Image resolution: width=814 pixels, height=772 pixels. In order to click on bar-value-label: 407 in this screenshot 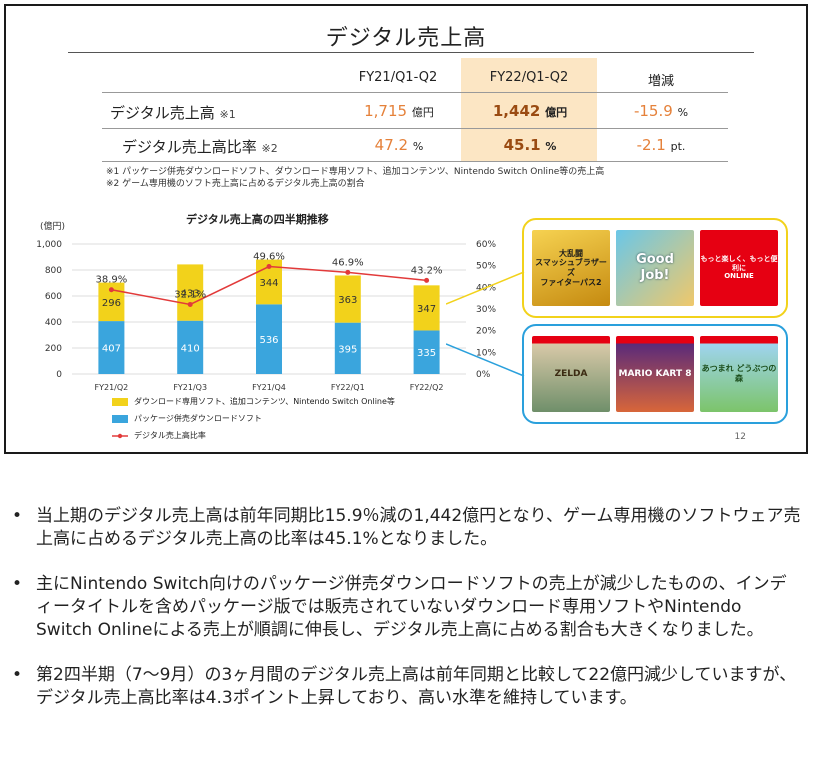, I will do `click(111, 349)`.